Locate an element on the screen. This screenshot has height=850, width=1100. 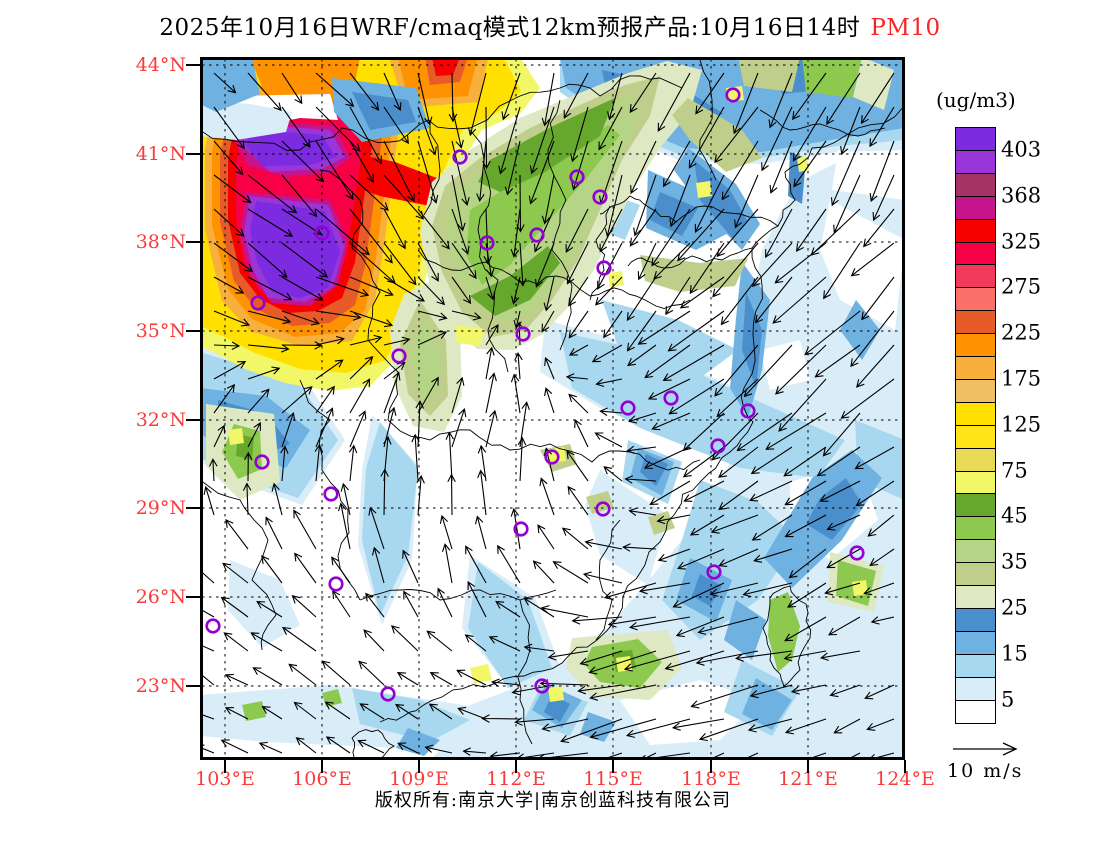
colorbar-tick-label: 45 is located at coordinates (1014, 515).